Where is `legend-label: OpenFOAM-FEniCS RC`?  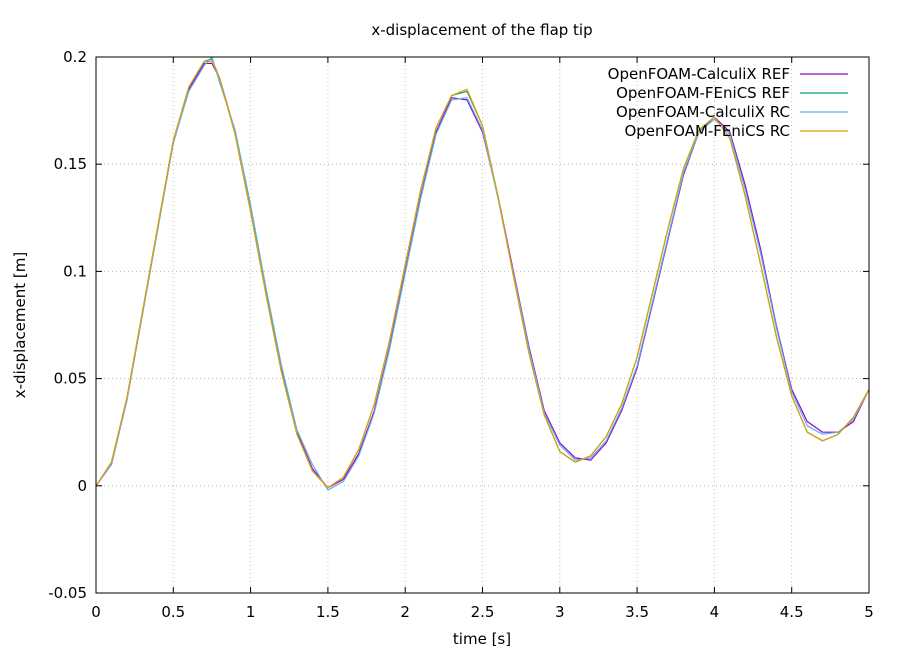
legend-label: OpenFOAM-FEniCS RC is located at coordinates (707, 131).